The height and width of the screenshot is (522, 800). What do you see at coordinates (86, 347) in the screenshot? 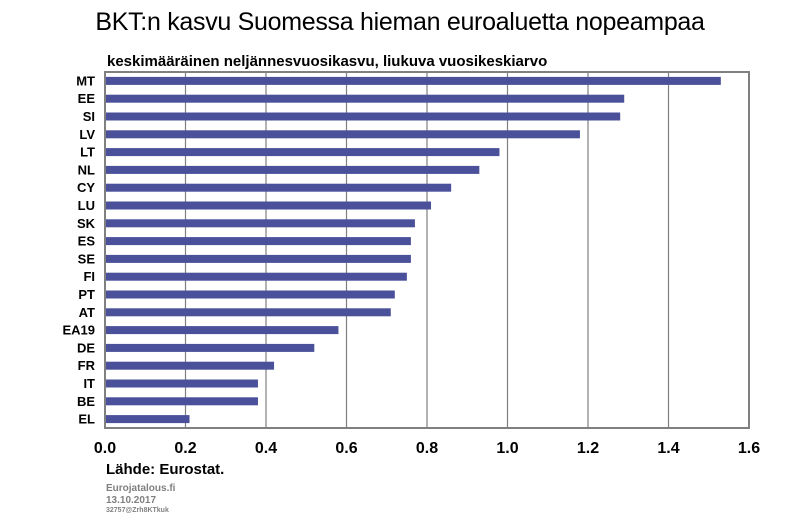
I see `category-label: DE` at bounding box center [86, 347].